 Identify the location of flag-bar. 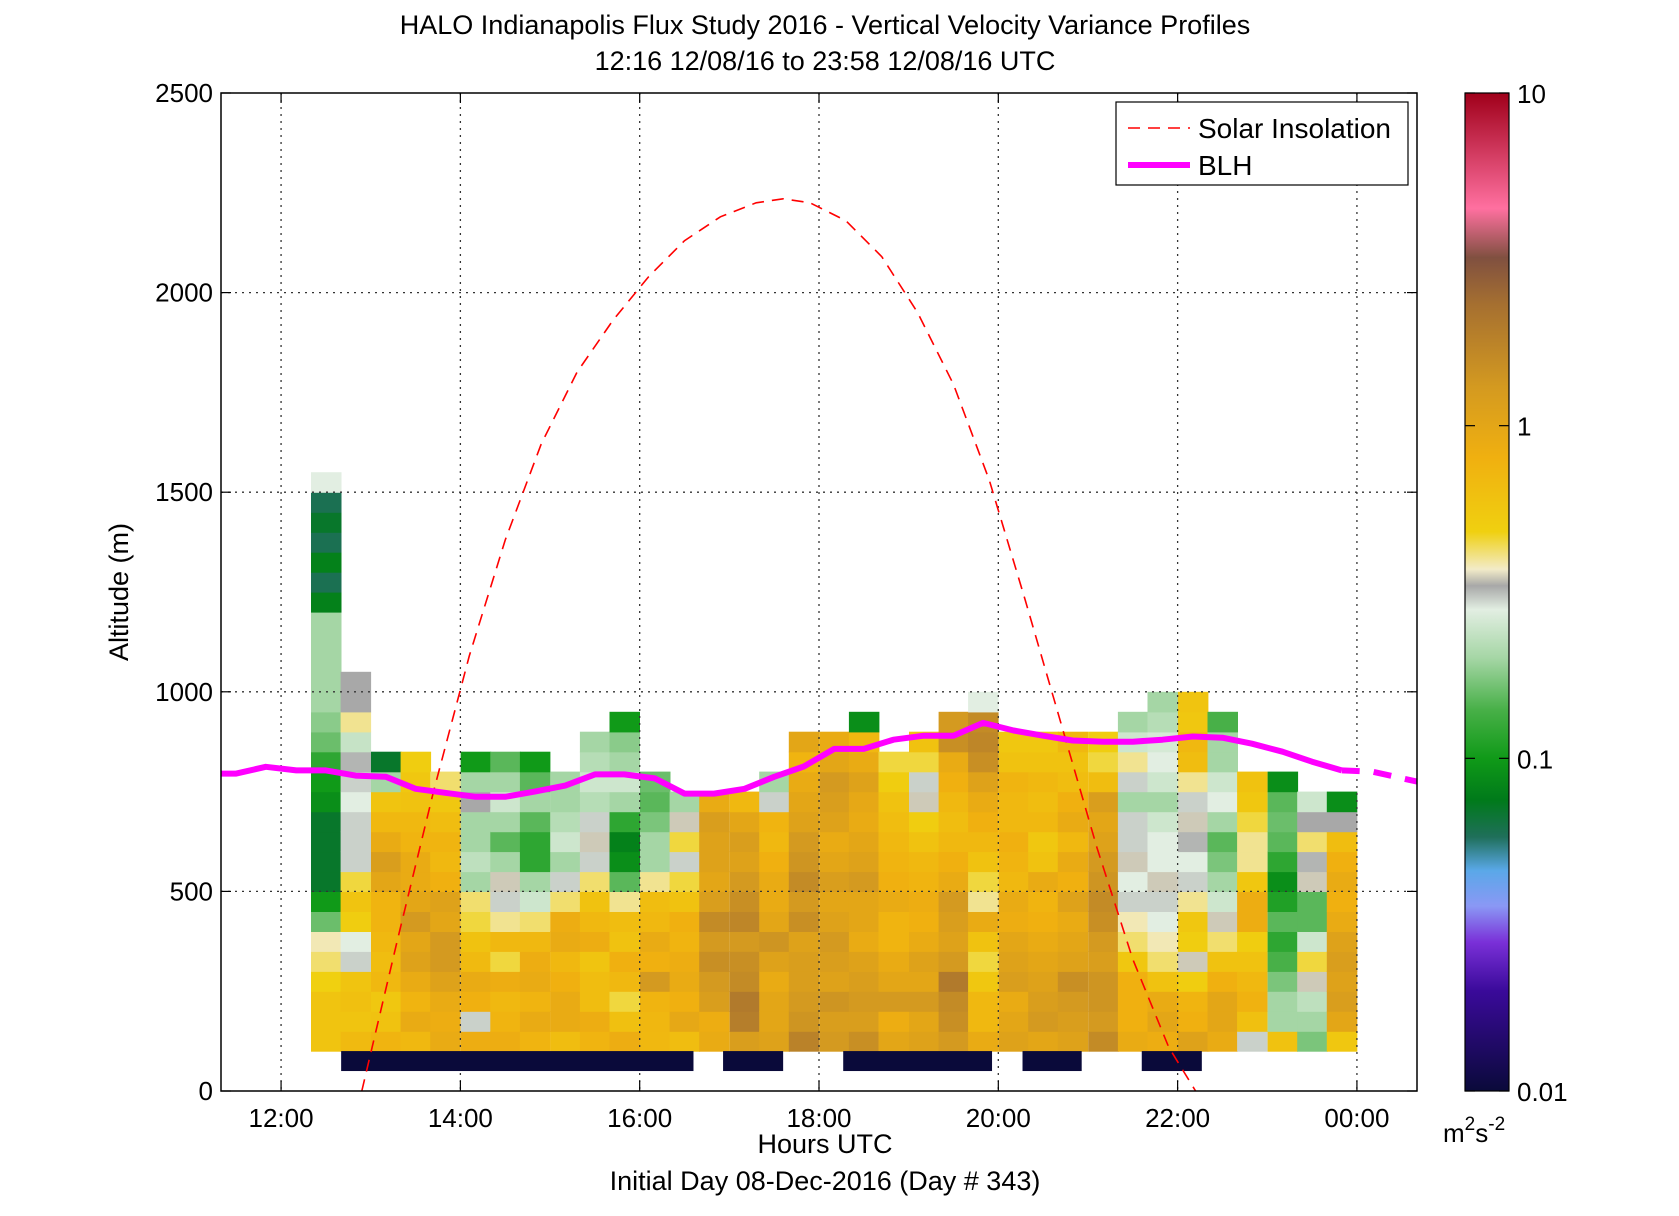
(918, 1061).